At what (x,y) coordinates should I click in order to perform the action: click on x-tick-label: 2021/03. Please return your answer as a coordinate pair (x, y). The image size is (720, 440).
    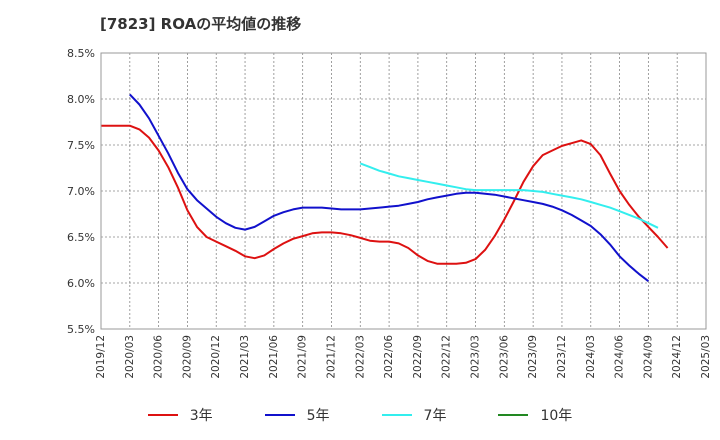
    Looking at the image, I should click on (245, 357).